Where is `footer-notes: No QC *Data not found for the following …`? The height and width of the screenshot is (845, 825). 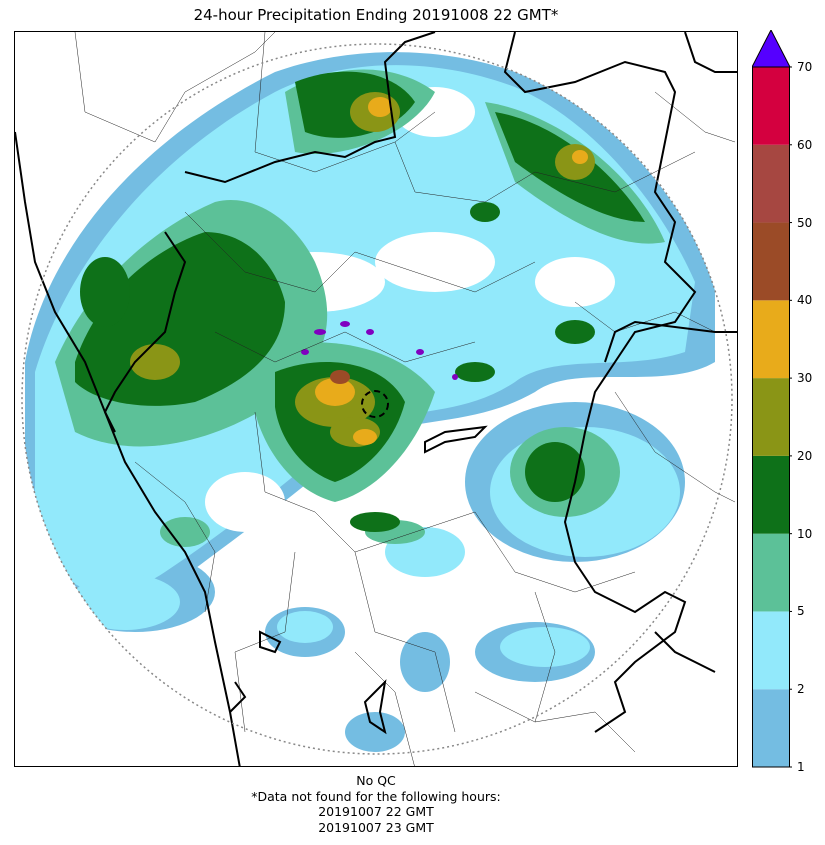
footer-notes: No QC *Data not found for the following … is located at coordinates (376, 804).